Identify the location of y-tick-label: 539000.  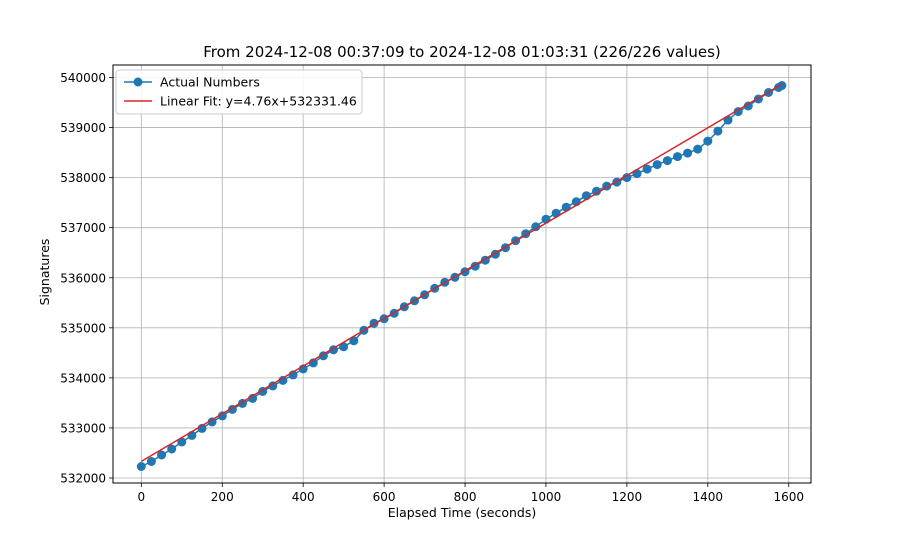
(83, 128).